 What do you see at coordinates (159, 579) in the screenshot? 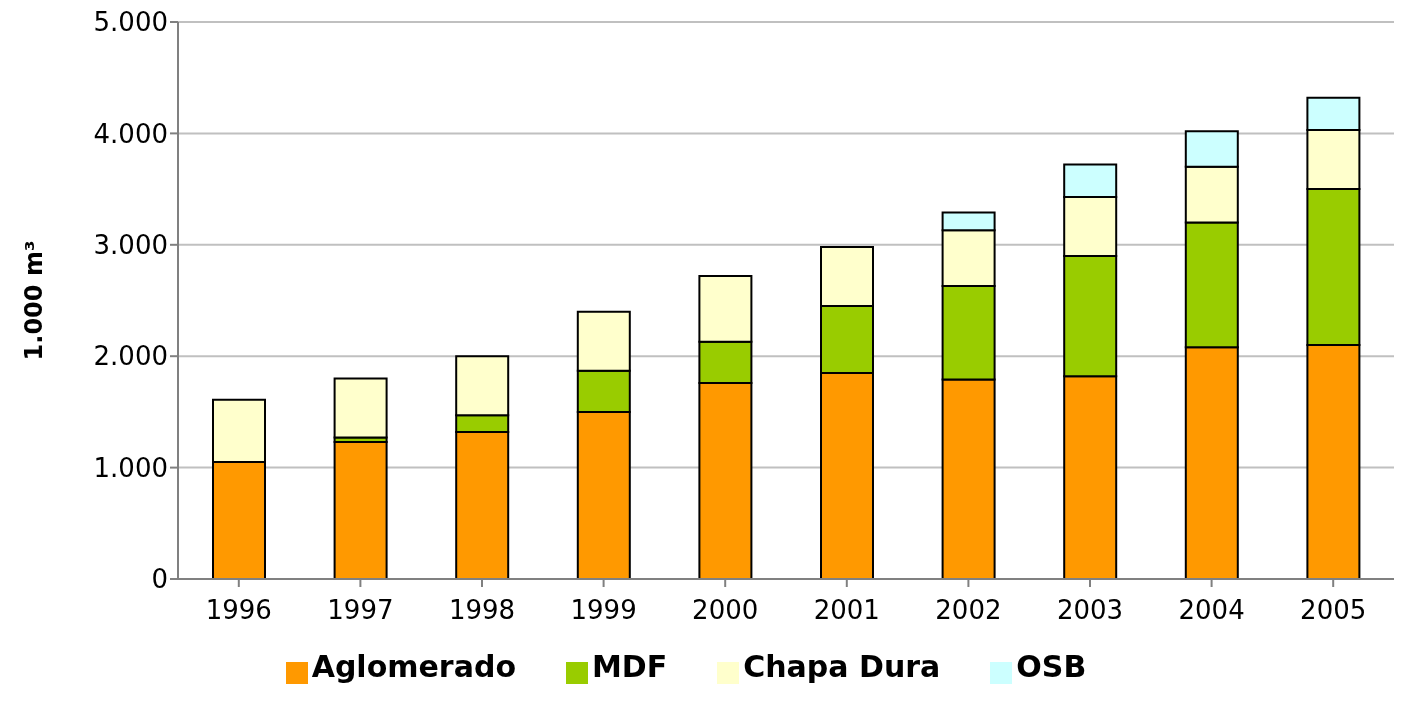
I see `y-tick-label: 0` at bounding box center [159, 579].